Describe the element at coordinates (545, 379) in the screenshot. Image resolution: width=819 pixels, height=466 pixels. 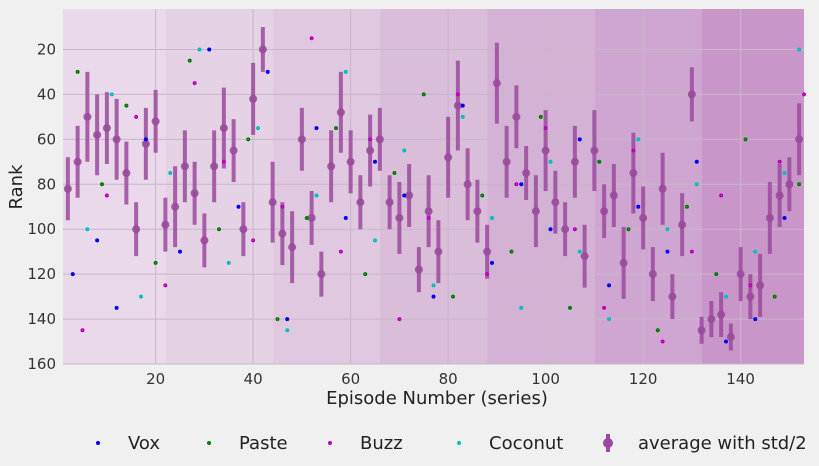
I see `x-tick-label: 100` at that location.